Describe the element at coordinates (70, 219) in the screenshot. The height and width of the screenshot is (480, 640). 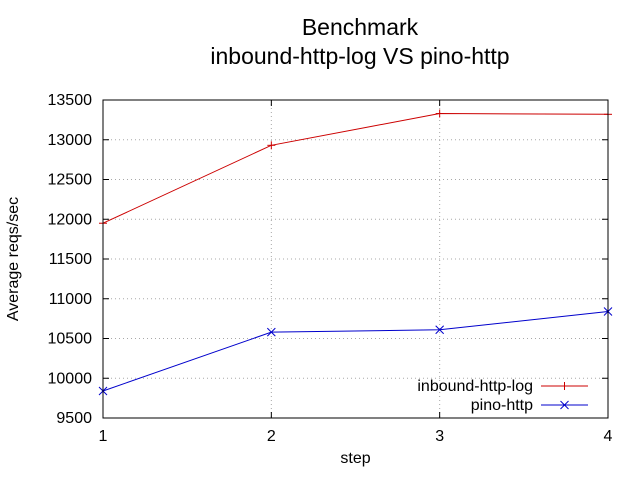
I see `y-tick-label: 12000` at that location.